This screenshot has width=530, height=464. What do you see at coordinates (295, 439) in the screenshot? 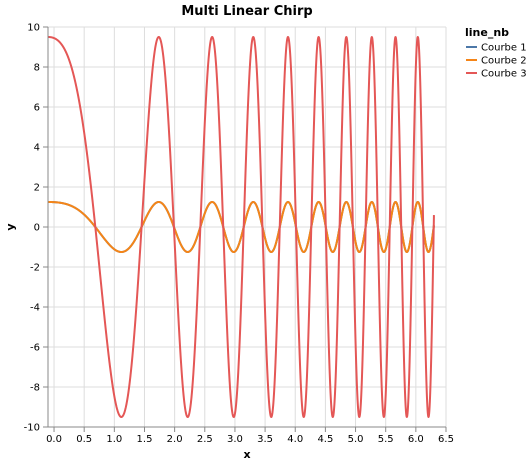
I see `x-tick-label: 4.0` at bounding box center [295, 439].